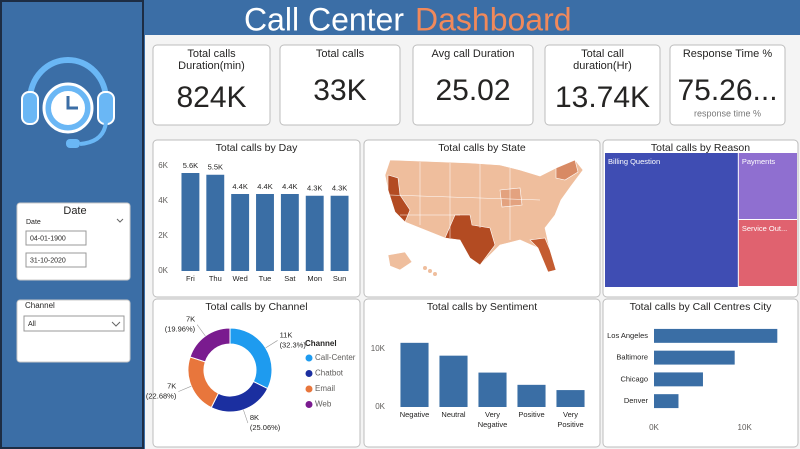 This screenshot has width=800, height=449. What do you see at coordinates (400, 261) in the screenshot?
I see `map-alaska` at bounding box center [400, 261].